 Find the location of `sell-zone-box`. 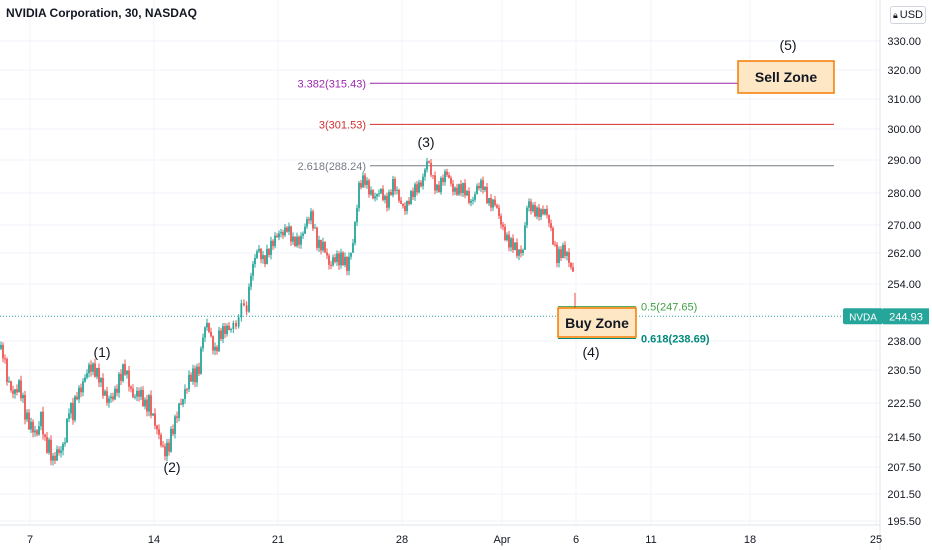

sell-zone-box is located at coordinates (786, 77).